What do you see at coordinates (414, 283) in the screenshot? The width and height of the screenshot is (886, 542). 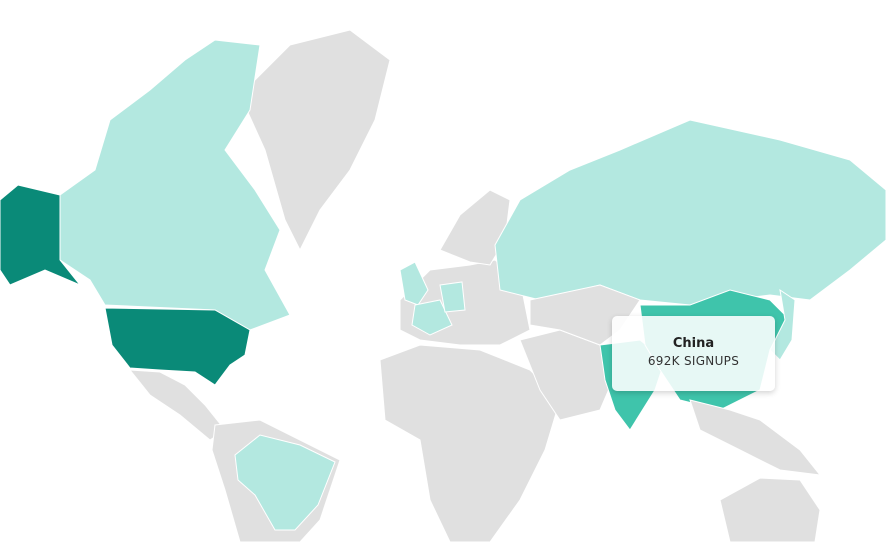 I see `region-united-kingdom` at bounding box center [414, 283].